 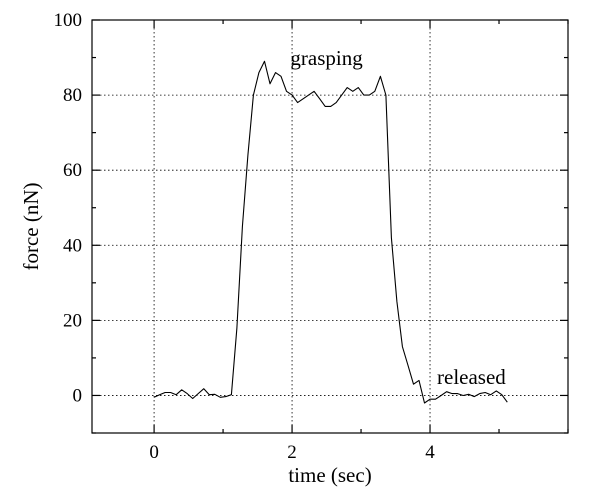 What do you see at coordinates (72, 320) in the screenshot?
I see `y-tick-label: 20` at bounding box center [72, 320].